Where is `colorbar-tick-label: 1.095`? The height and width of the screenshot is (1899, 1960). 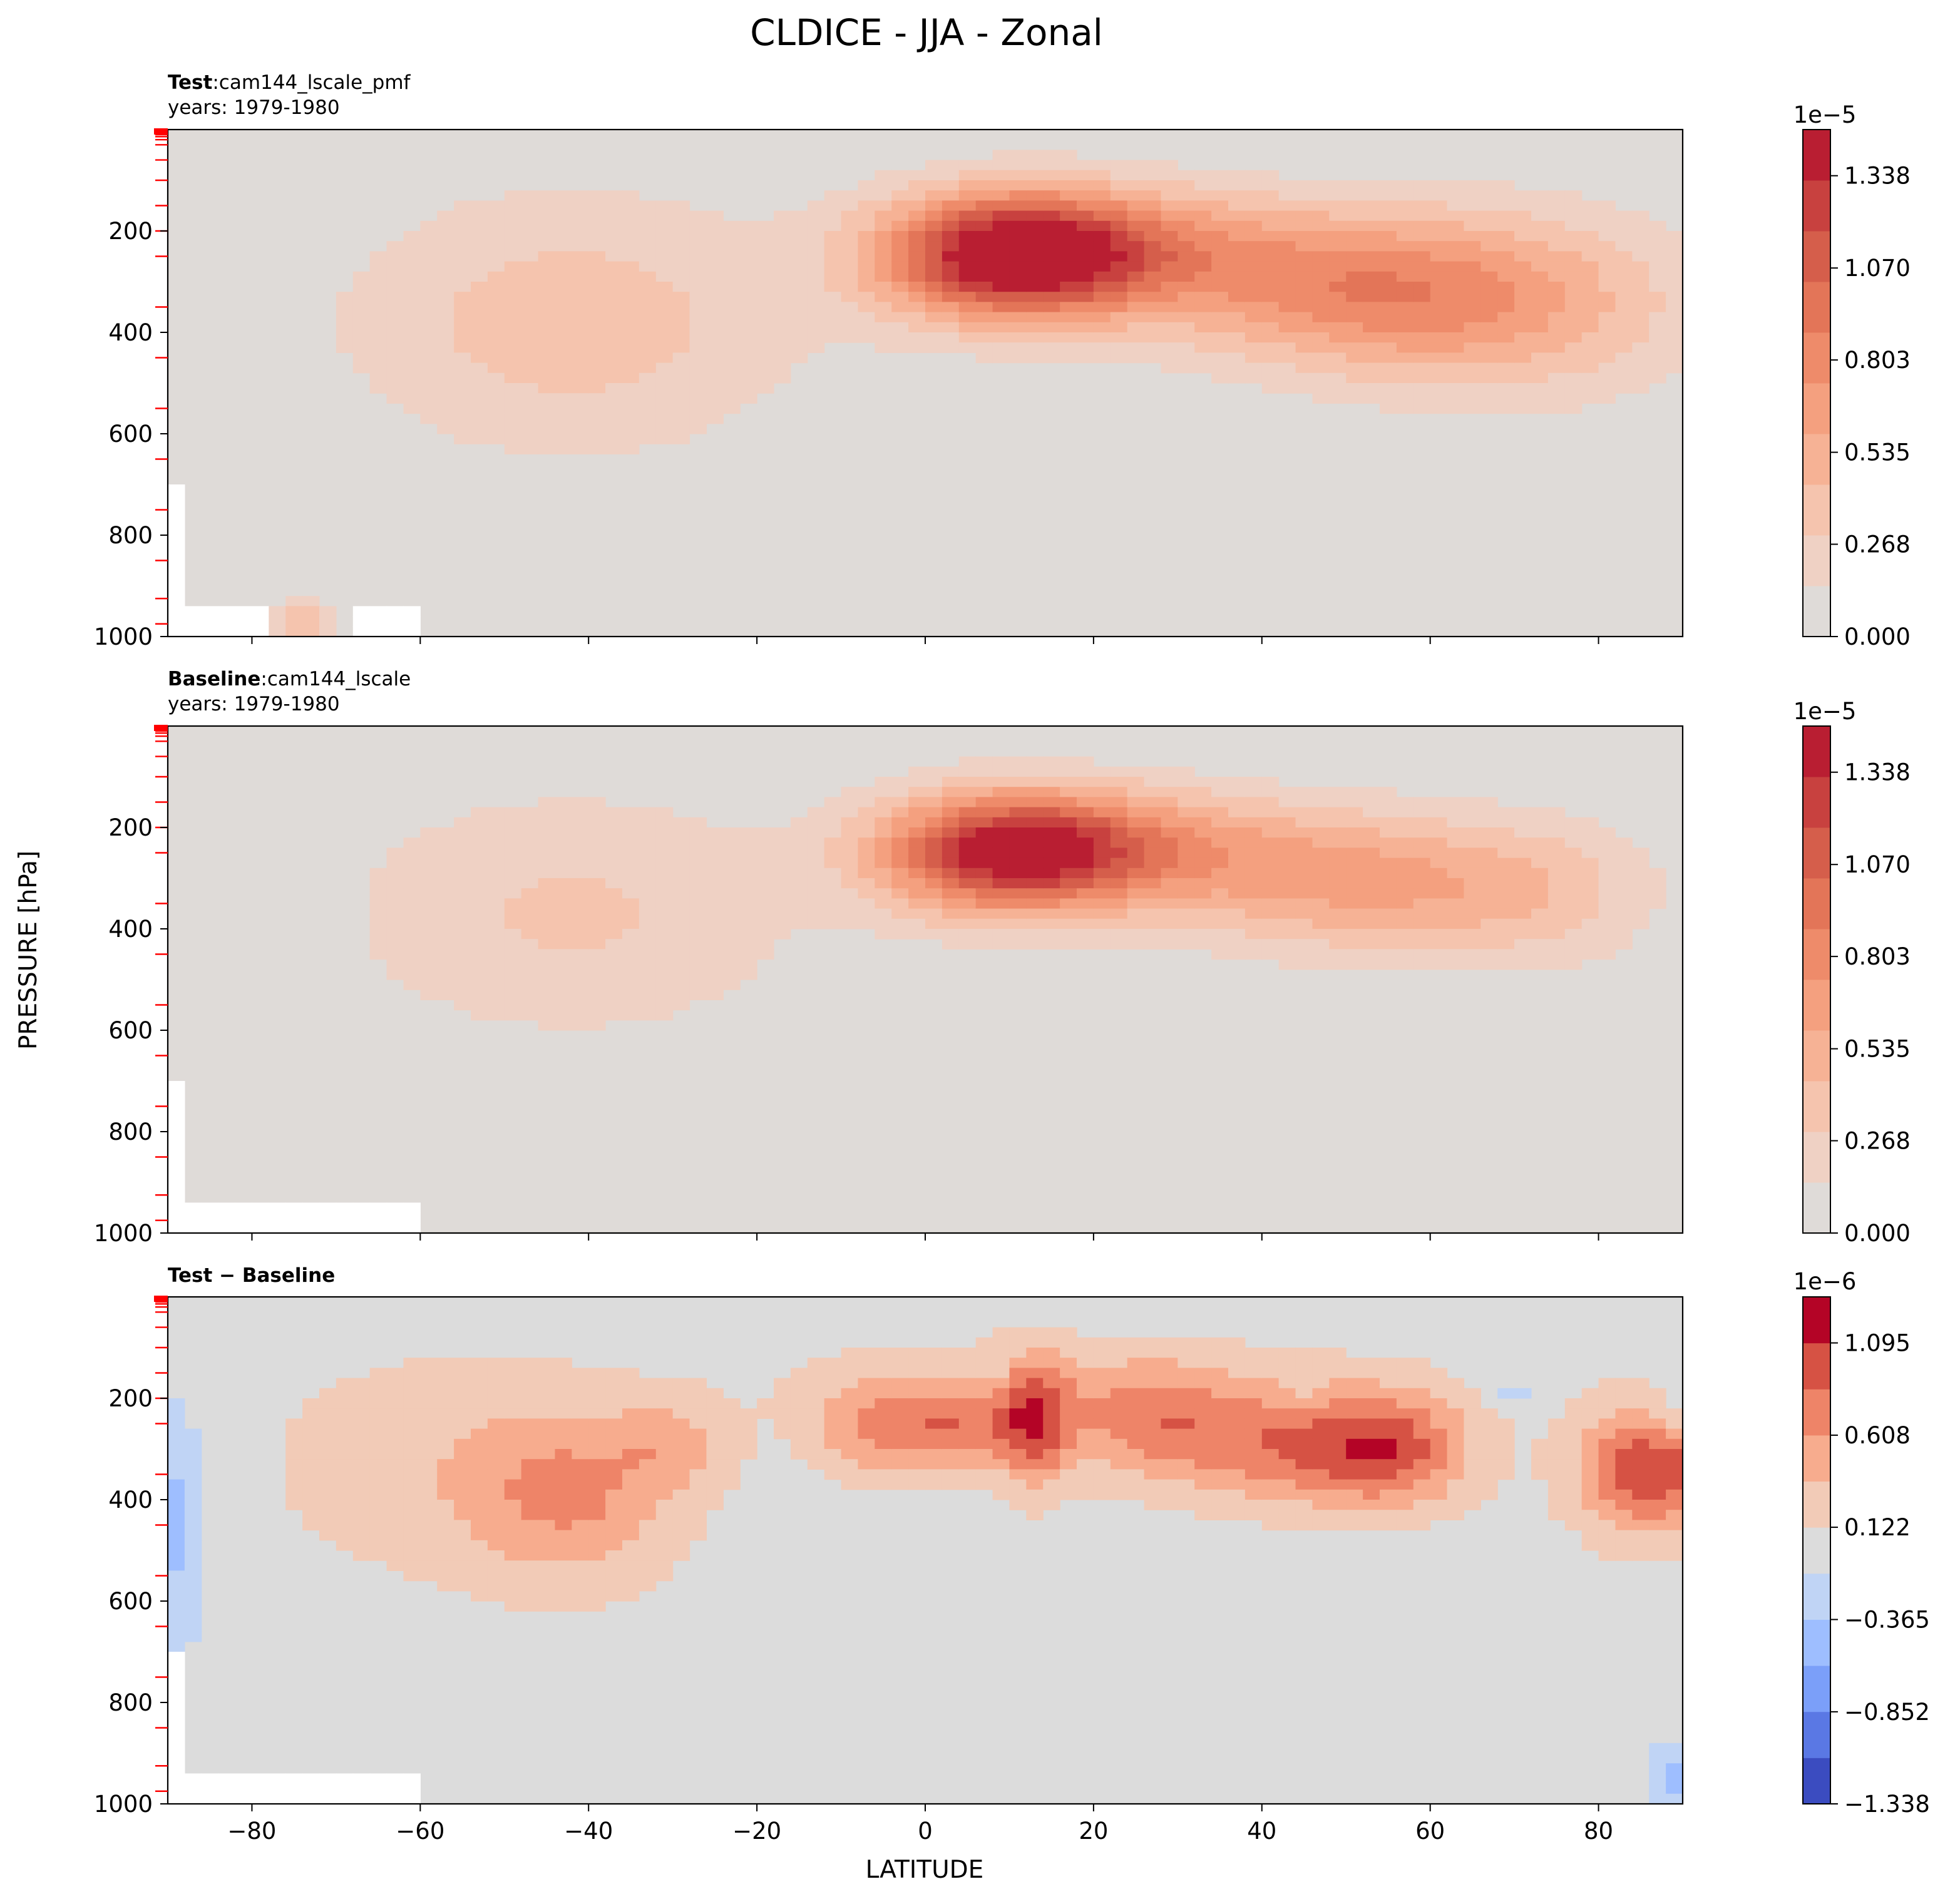
colorbar-tick-label: 1.095 is located at coordinates (1877, 1343).